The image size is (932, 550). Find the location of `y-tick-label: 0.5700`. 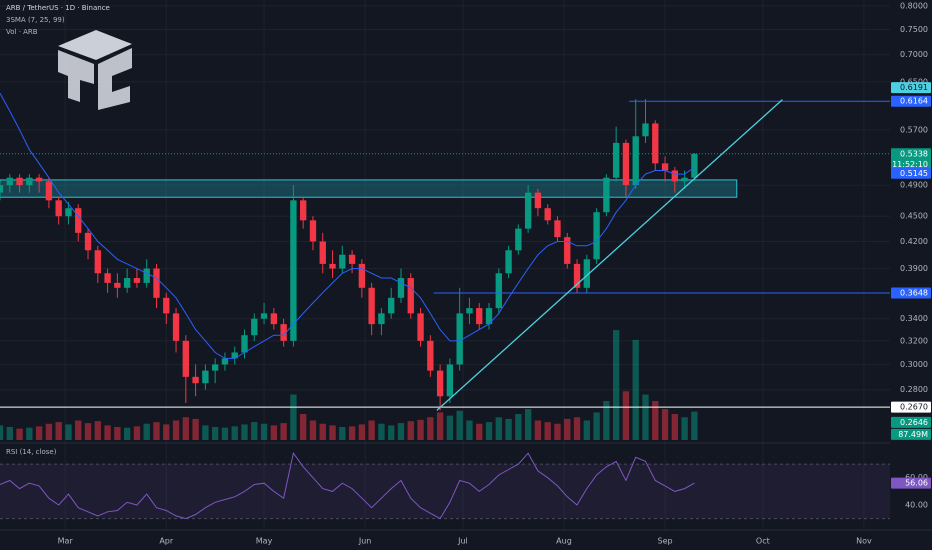

y-tick-label: 0.5700 is located at coordinates (914, 129).